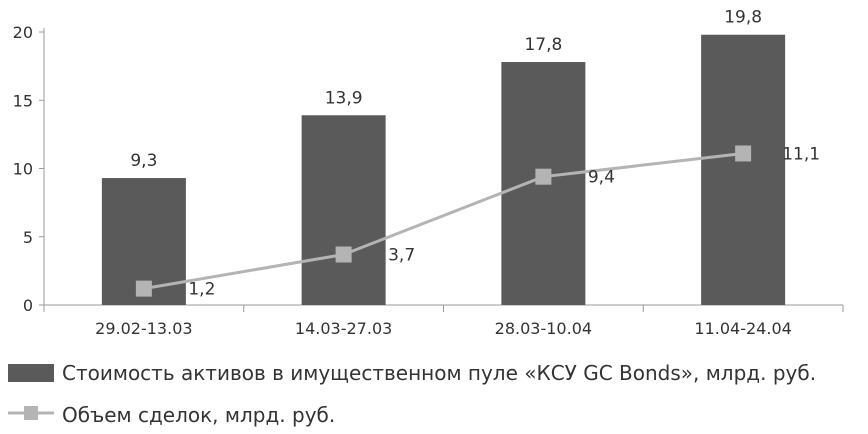  I want to click on bar-data-label: 17,8, so click(543, 45).